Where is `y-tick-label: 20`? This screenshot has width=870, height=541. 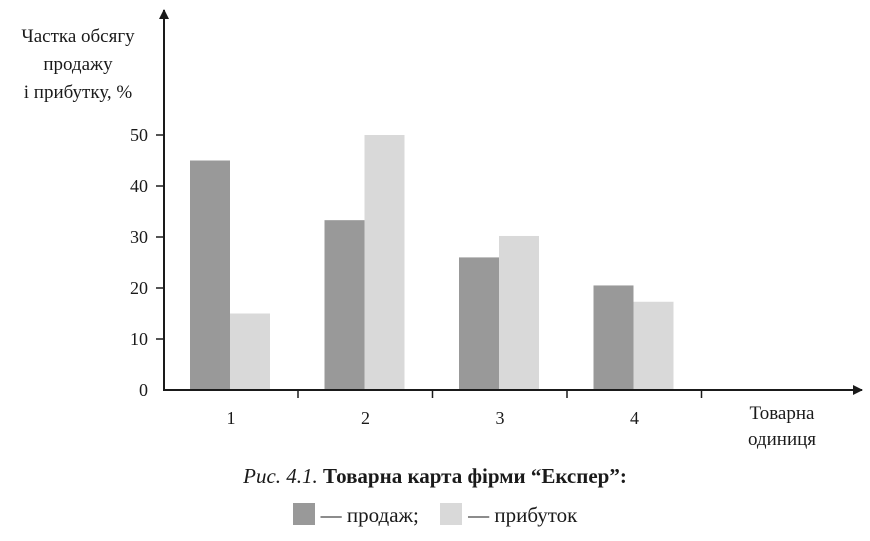 y-tick-label: 20 is located at coordinates (139, 288).